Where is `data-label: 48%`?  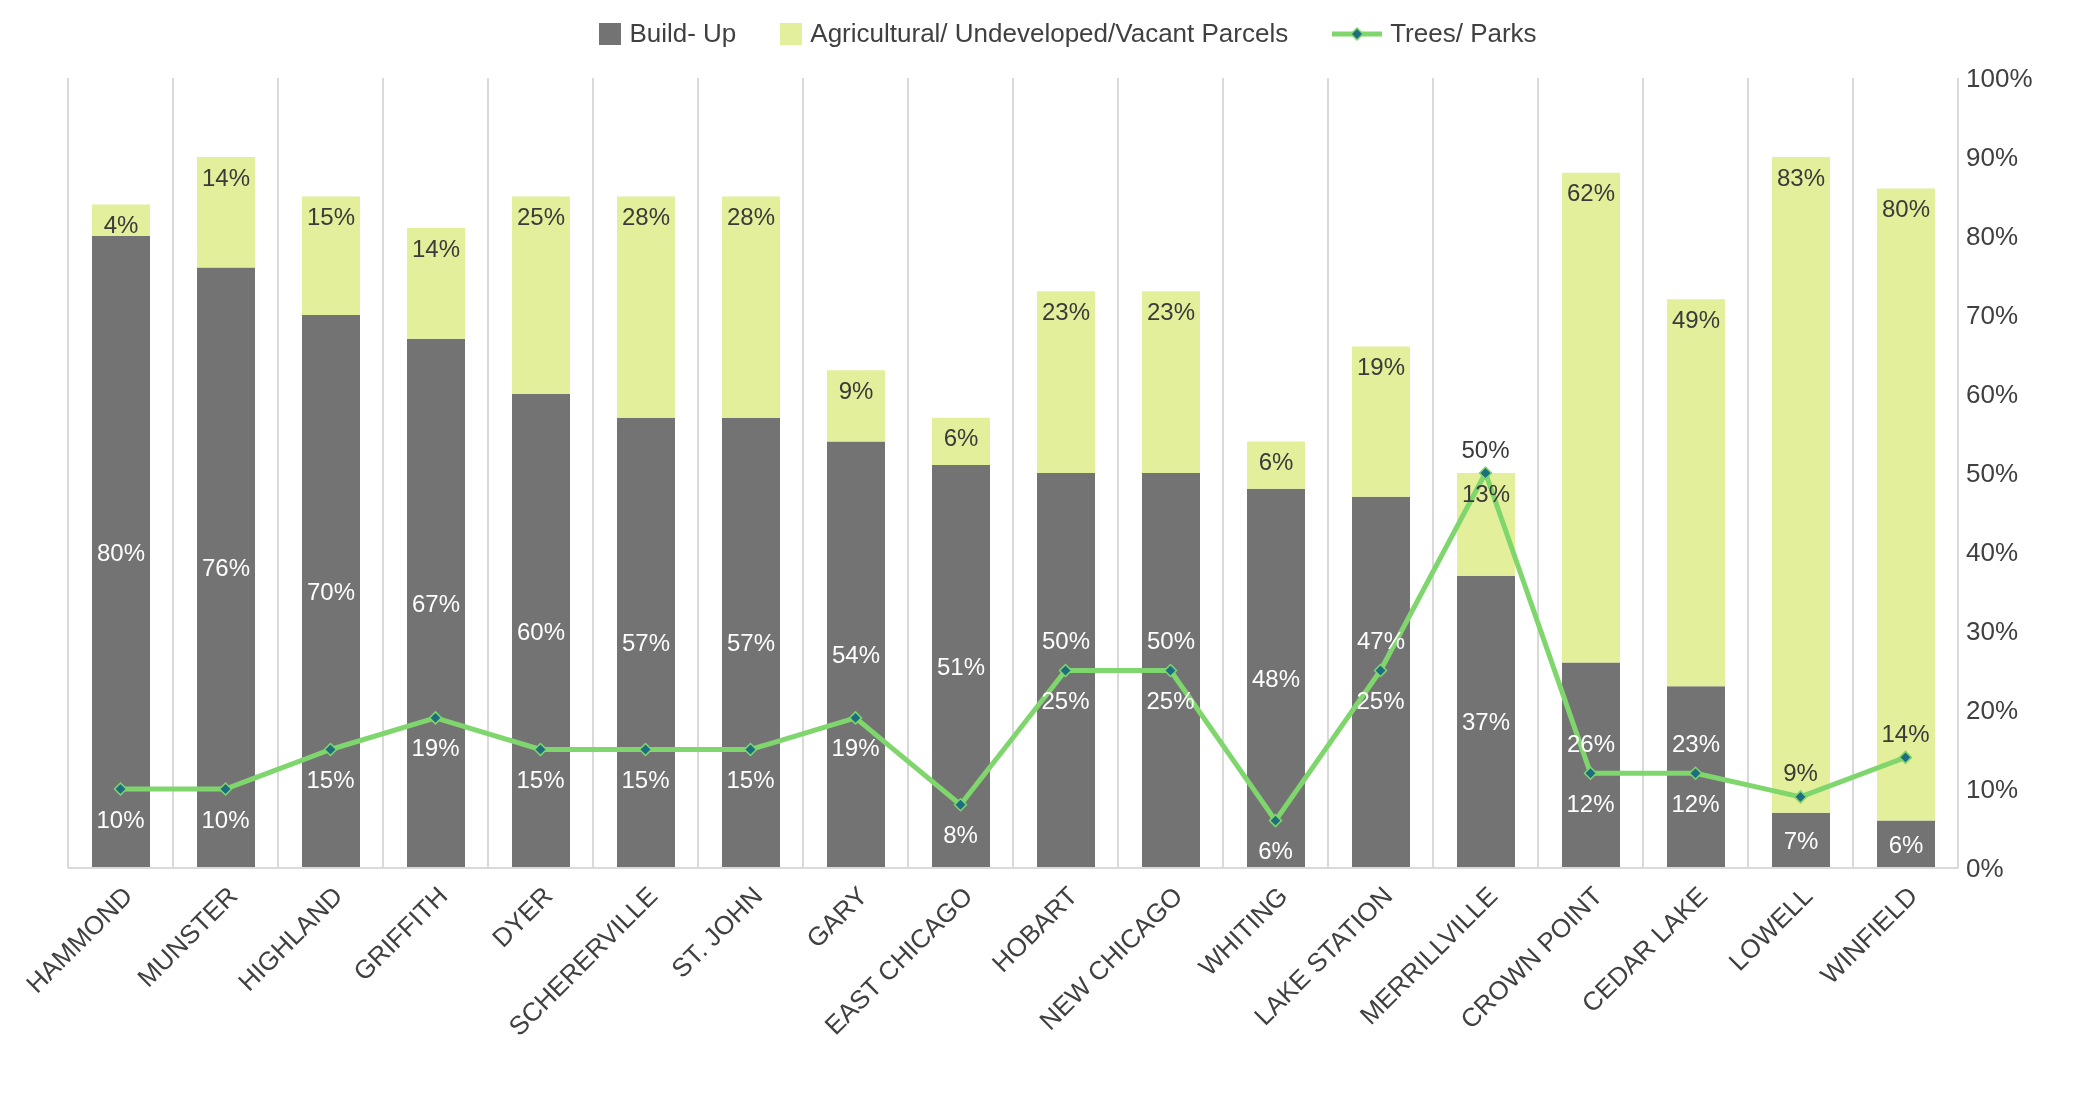
data-label: 48% is located at coordinates (1276, 678).